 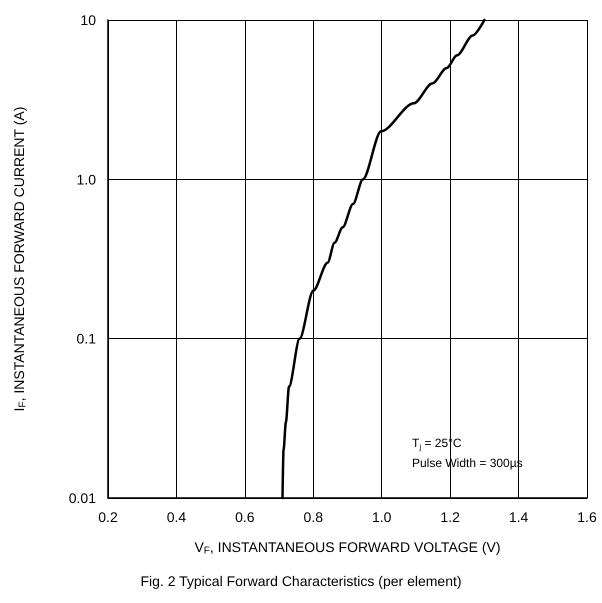 What do you see at coordinates (86, 338) in the screenshot?
I see `y-tick-label: 0.1` at bounding box center [86, 338].